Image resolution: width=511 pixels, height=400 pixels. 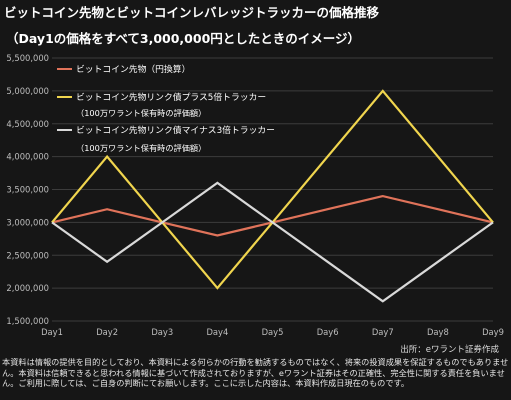 What do you see at coordinates (183, 38) in the screenshot?
I see `chart-subtitle: （Day1の価格をすべて3,000,000円としたときのイメージ）` at bounding box center [183, 38].